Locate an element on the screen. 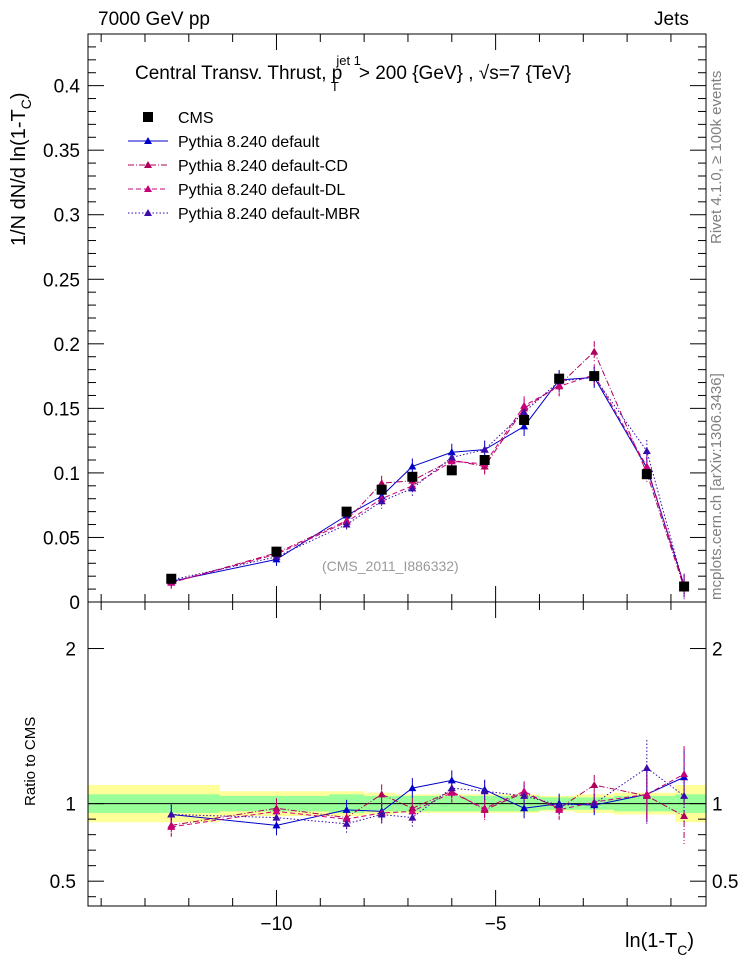 Image resolution: width=746 pixels, height=972 pixels. main-y-tick-label-1: 0.05 is located at coordinates (61, 538).